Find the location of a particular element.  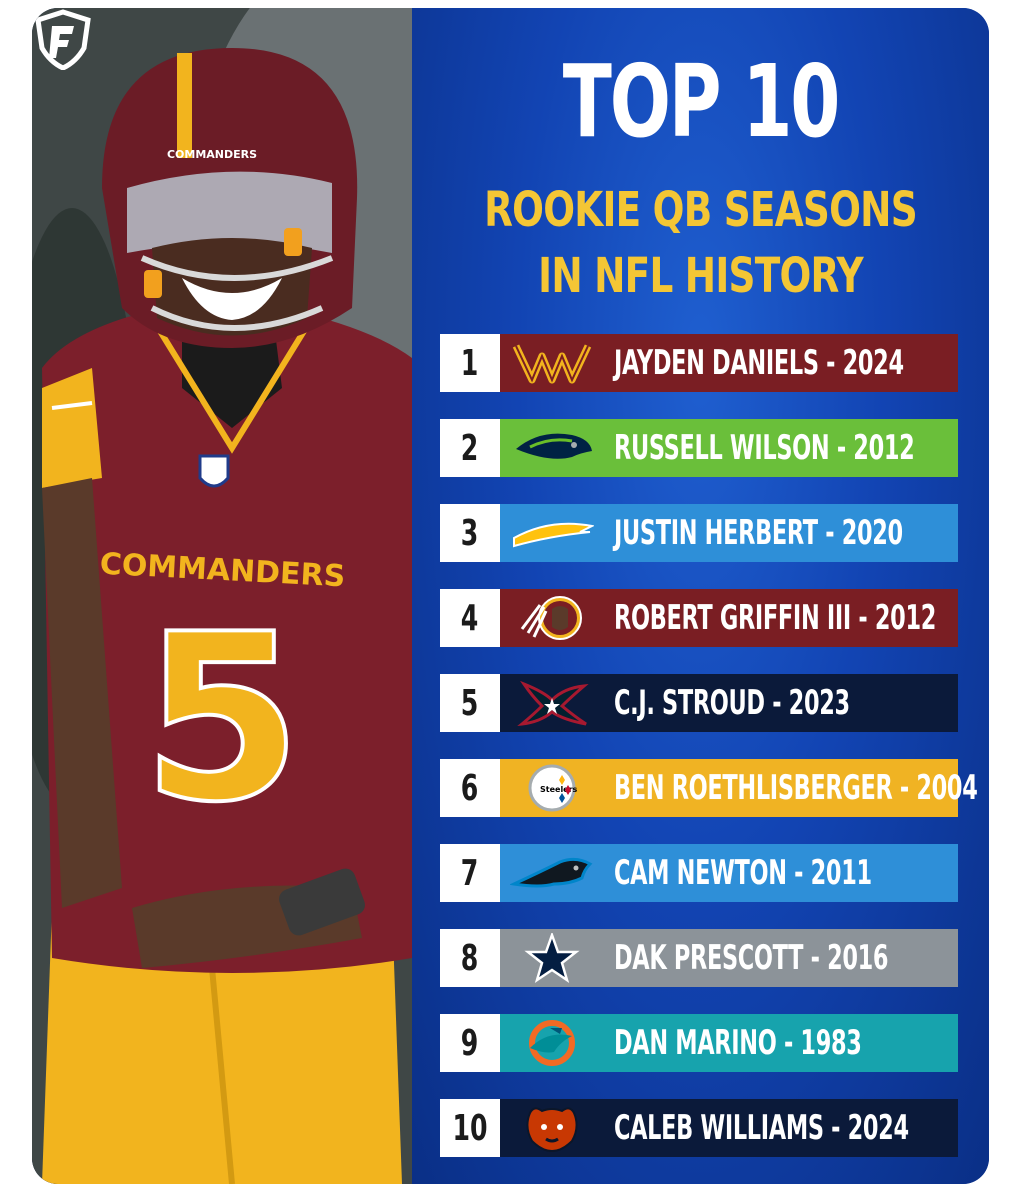

rank-number-text: 8 is located at coordinates (470, 958).